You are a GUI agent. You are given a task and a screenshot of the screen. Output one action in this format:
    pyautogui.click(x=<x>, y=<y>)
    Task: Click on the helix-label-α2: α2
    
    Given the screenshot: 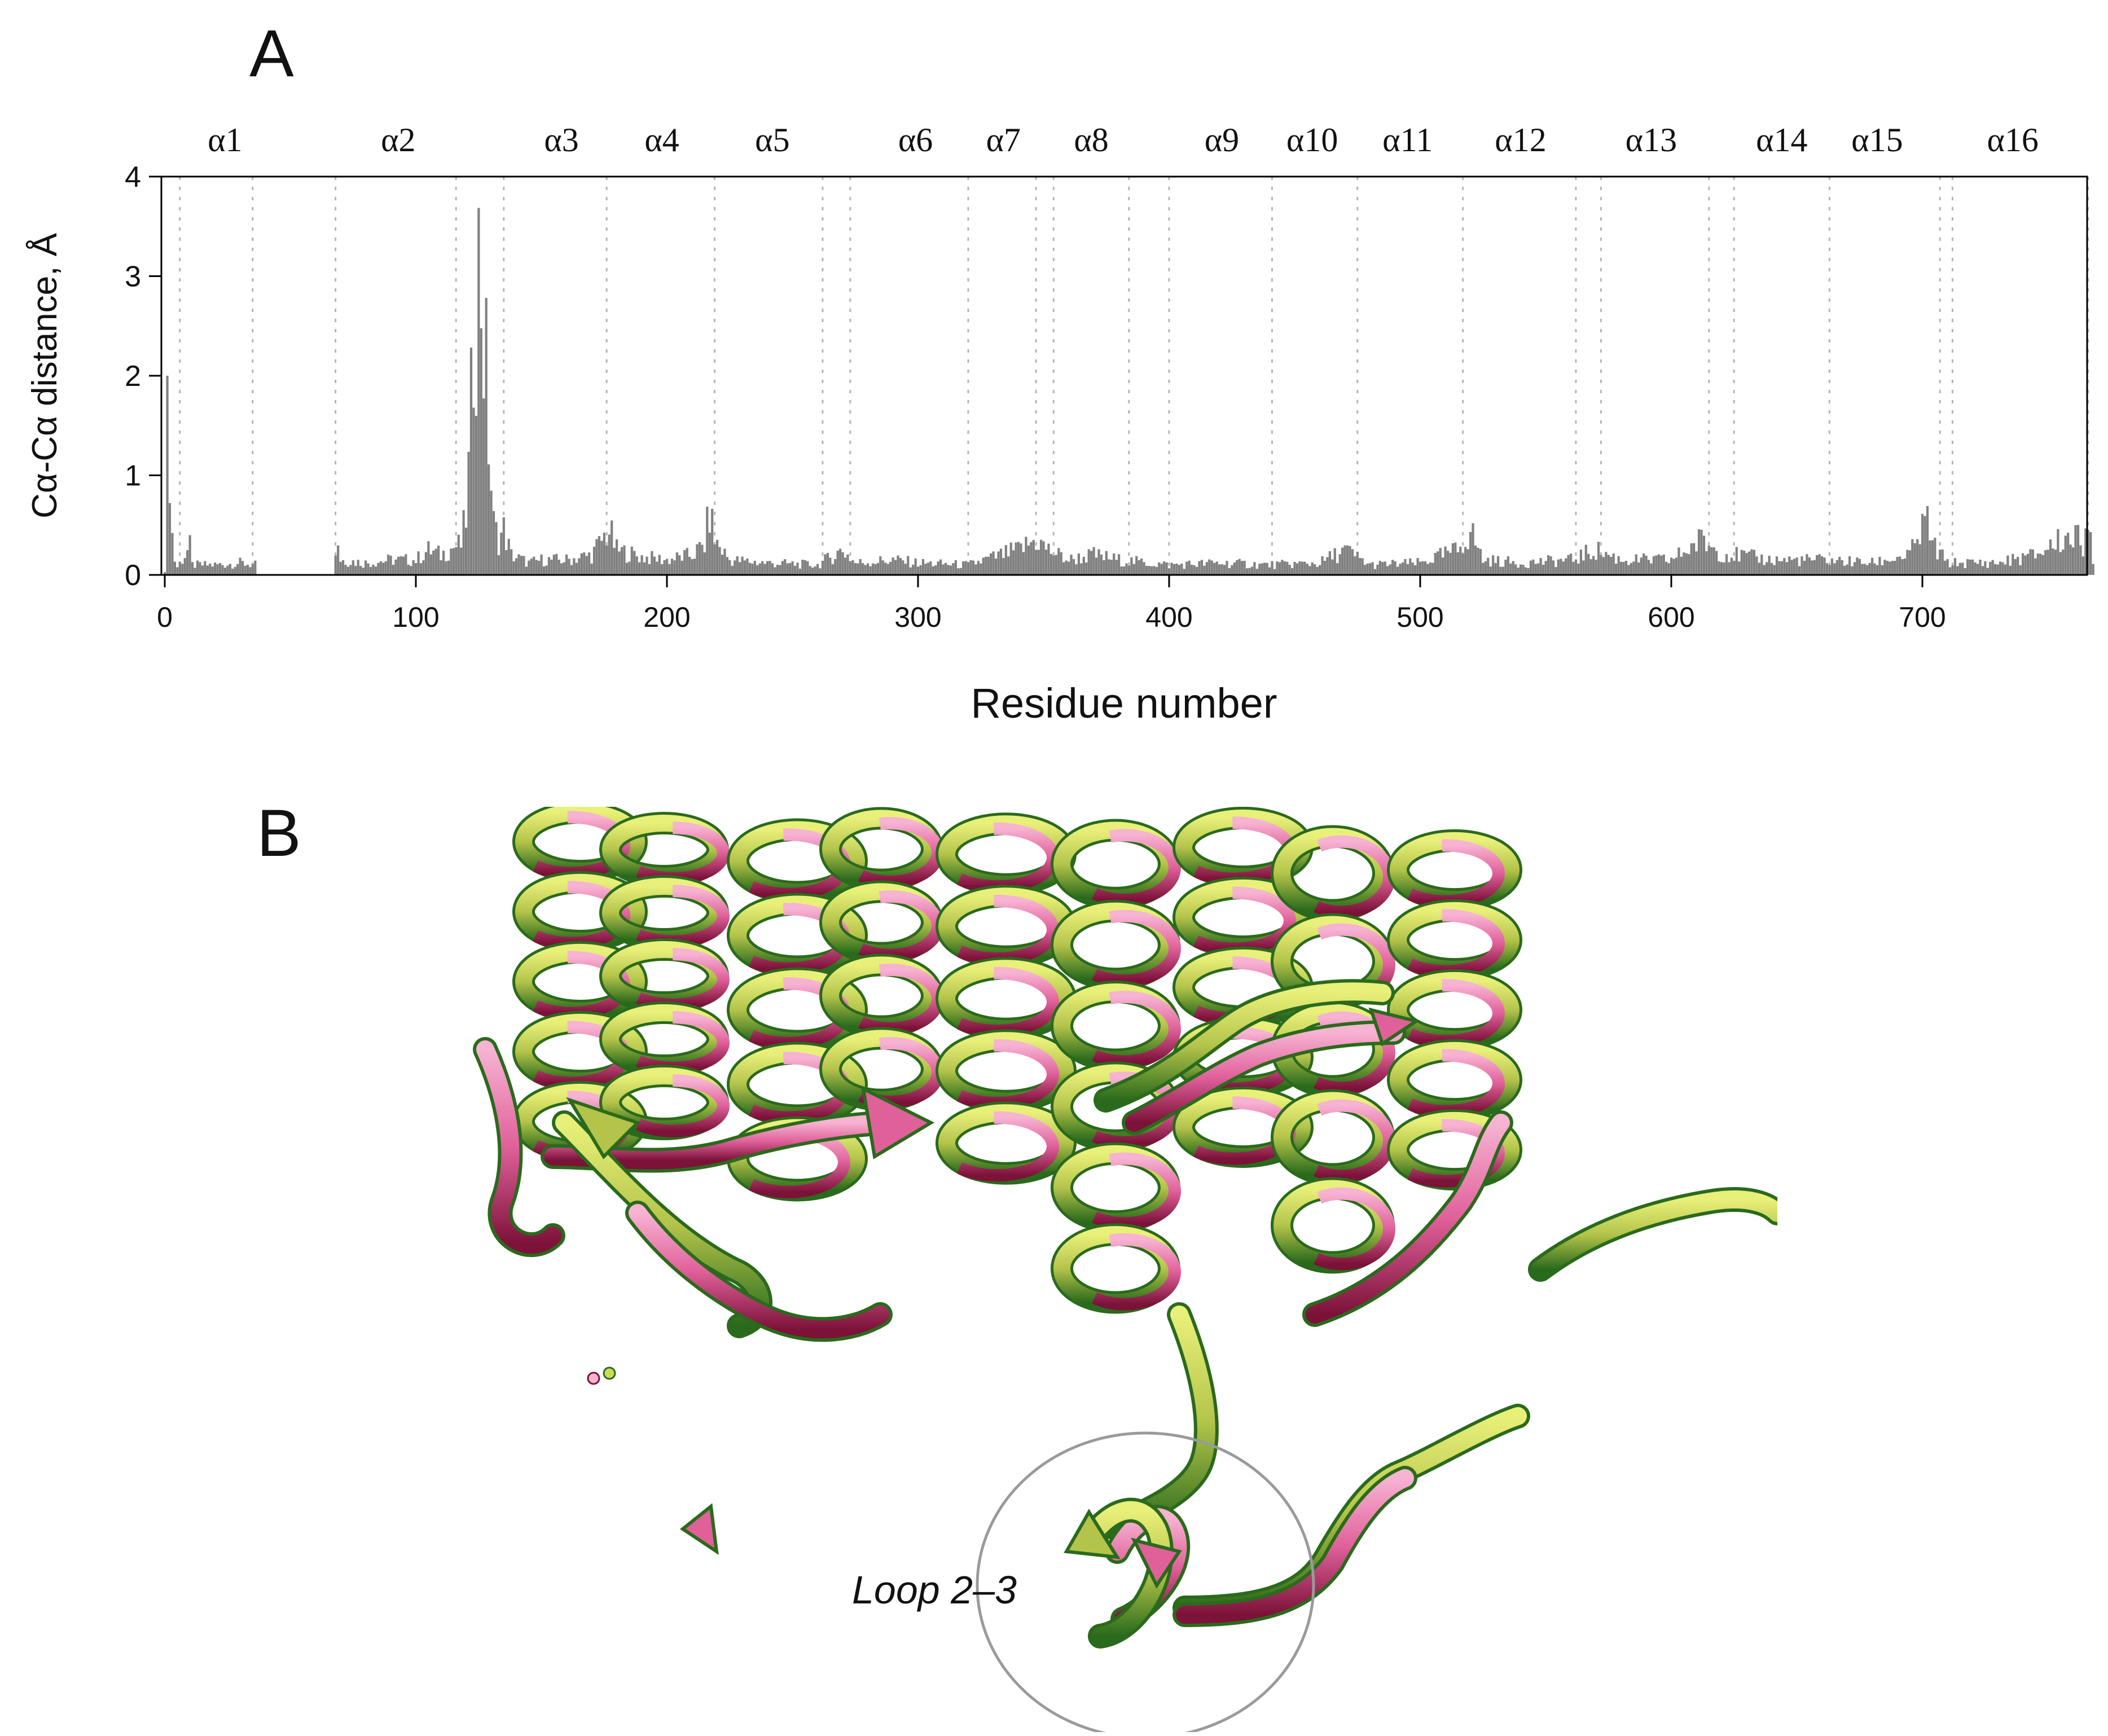 What is the action you would take?
    pyautogui.click(x=398, y=140)
    